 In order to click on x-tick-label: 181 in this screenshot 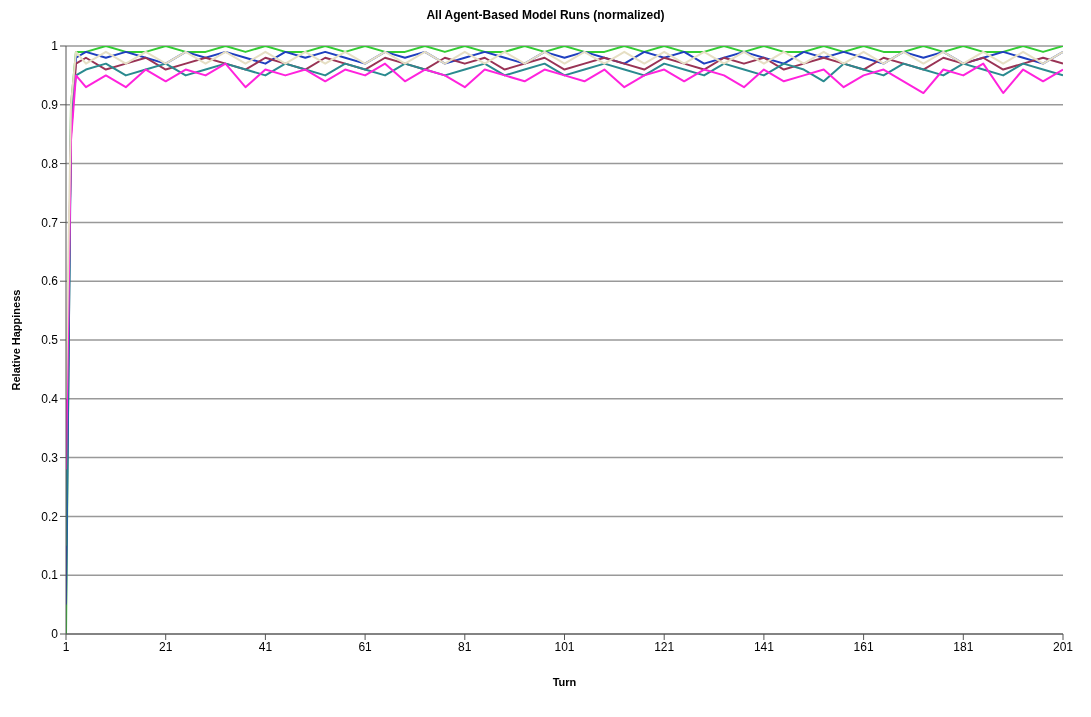, I will do `click(963, 646)`.